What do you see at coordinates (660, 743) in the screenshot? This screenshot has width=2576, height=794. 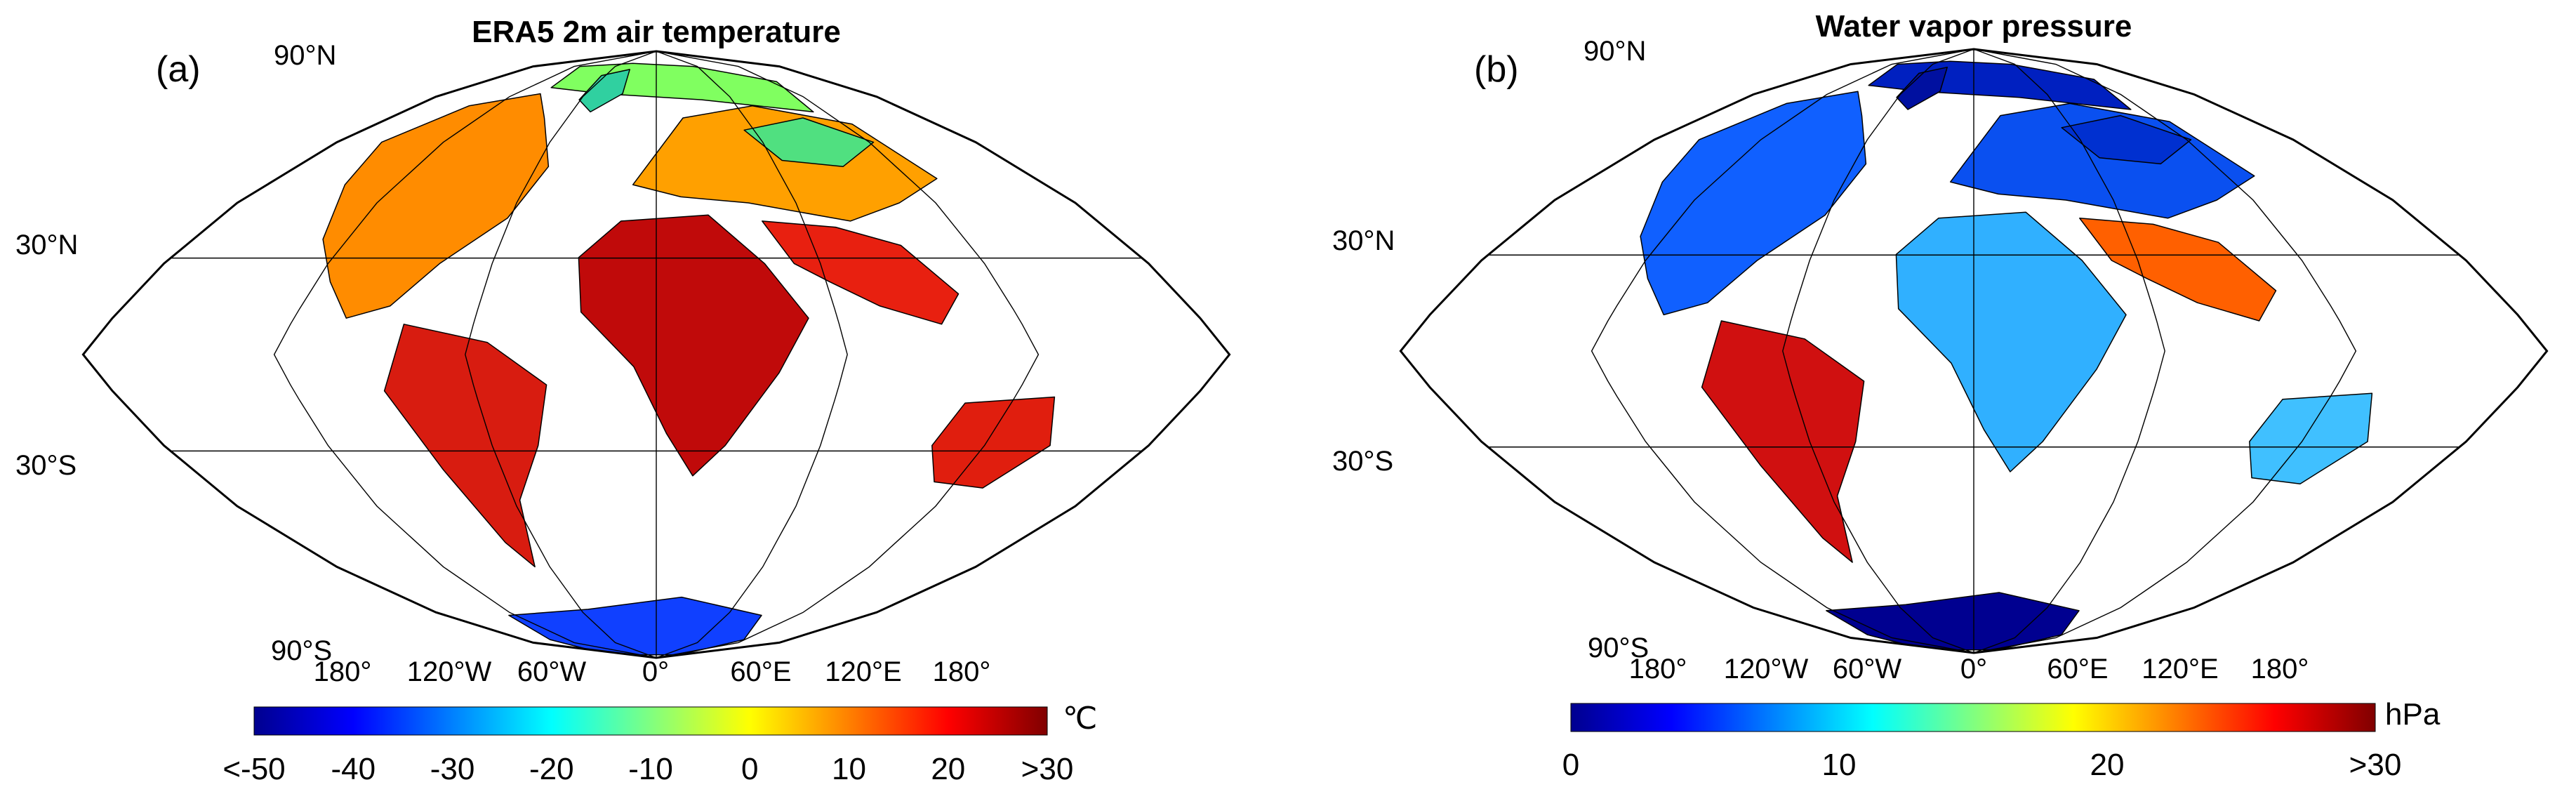 I see `panel-a-colorbar: ℃ <-50 -40 -30 -20 -10 0 10 20 >30` at bounding box center [660, 743].